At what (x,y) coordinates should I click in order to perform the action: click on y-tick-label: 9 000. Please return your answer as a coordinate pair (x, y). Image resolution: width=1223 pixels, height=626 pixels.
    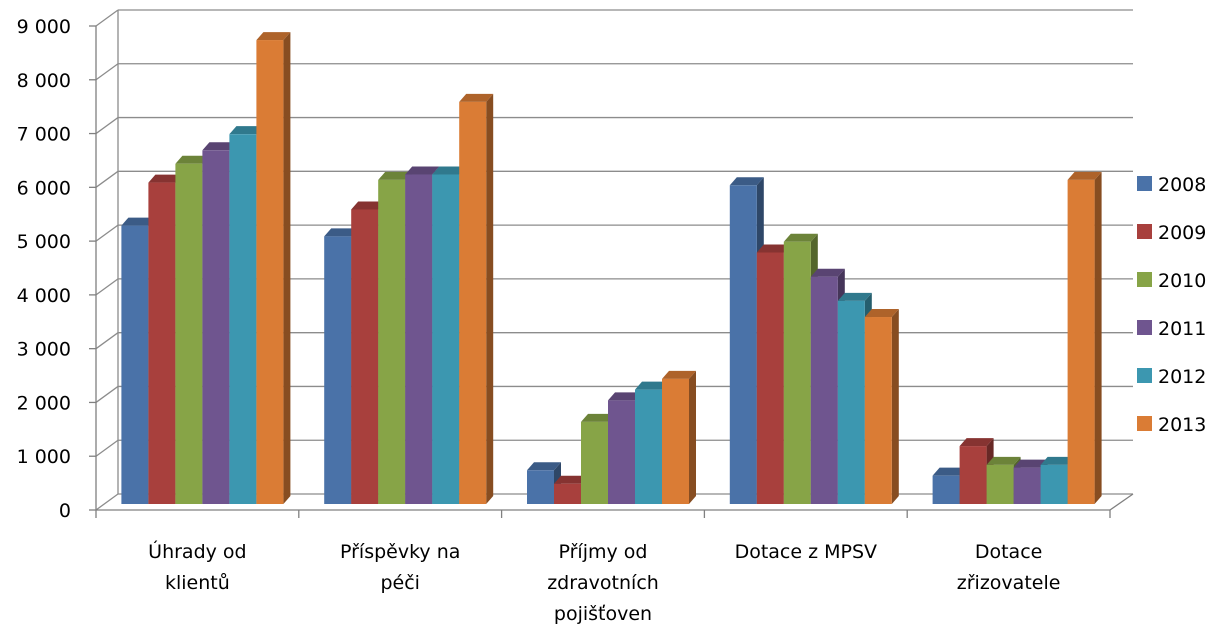
    Looking at the image, I should click on (44, 27).